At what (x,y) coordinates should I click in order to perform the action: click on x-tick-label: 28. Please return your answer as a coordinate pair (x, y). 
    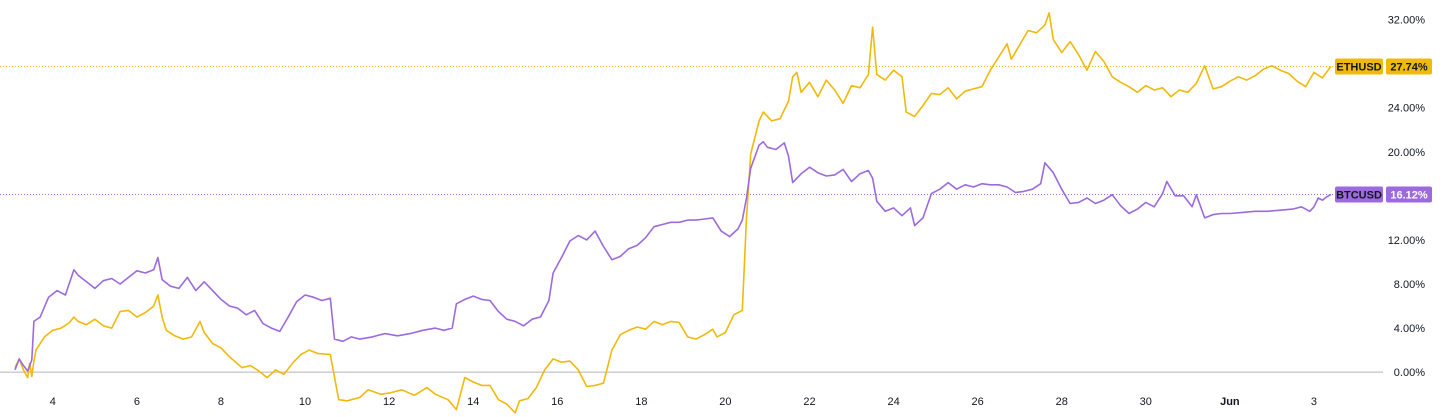
    Looking at the image, I should click on (1062, 402).